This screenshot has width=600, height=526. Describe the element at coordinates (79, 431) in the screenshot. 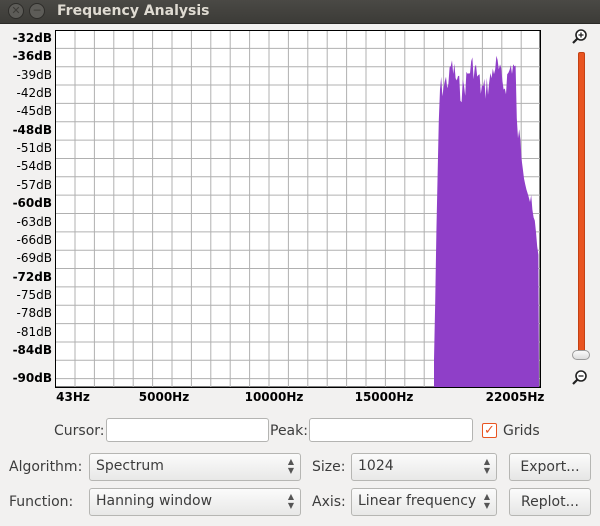

I see `cursor-label: Cursor:` at that location.